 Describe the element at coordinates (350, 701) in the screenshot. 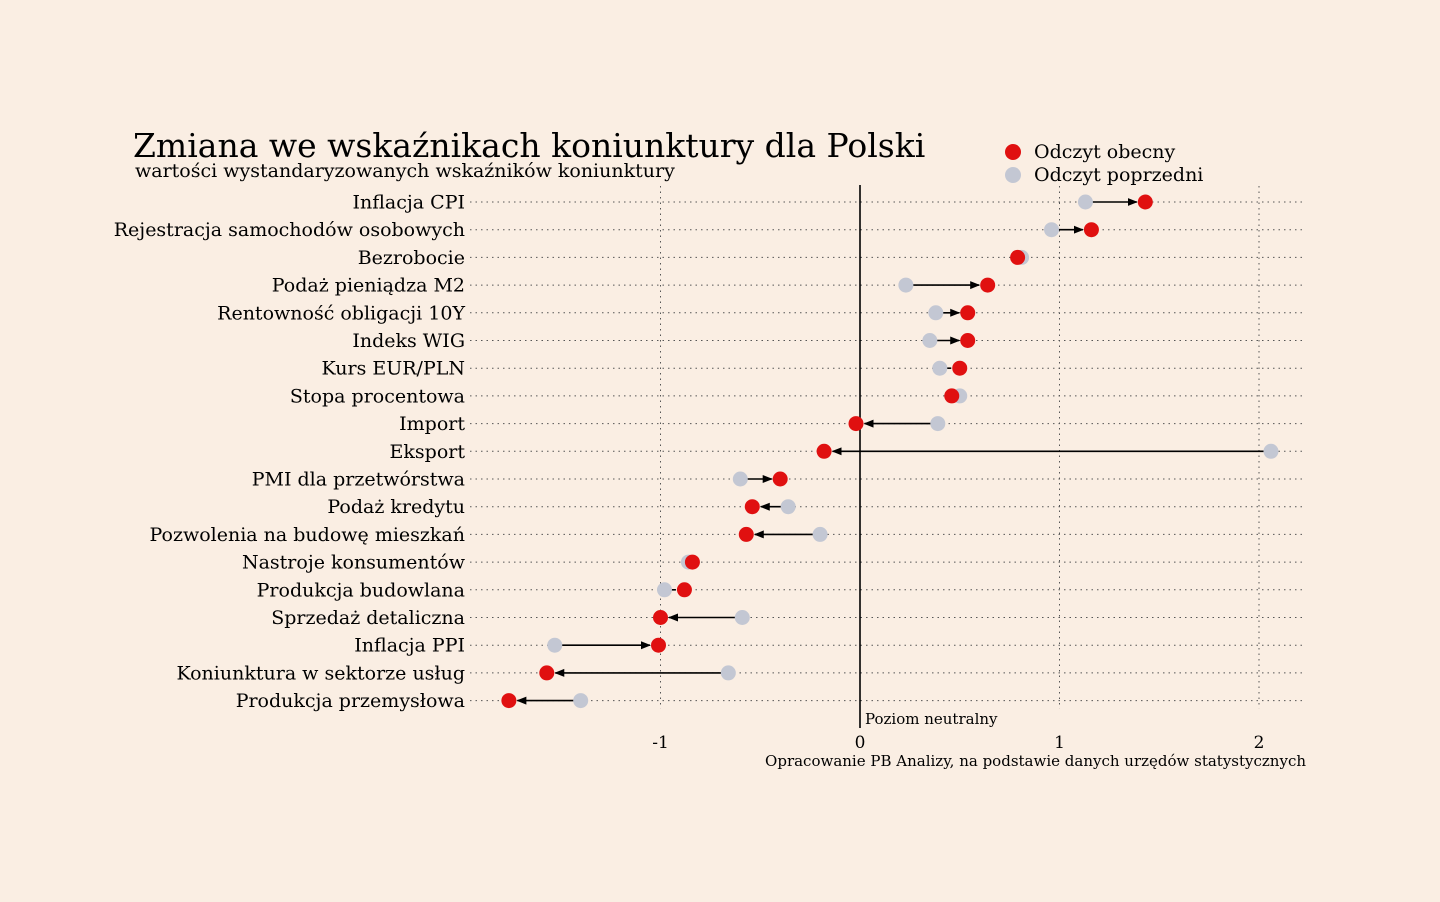

I see `category-label: Produkcja przemysłowa` at that location.